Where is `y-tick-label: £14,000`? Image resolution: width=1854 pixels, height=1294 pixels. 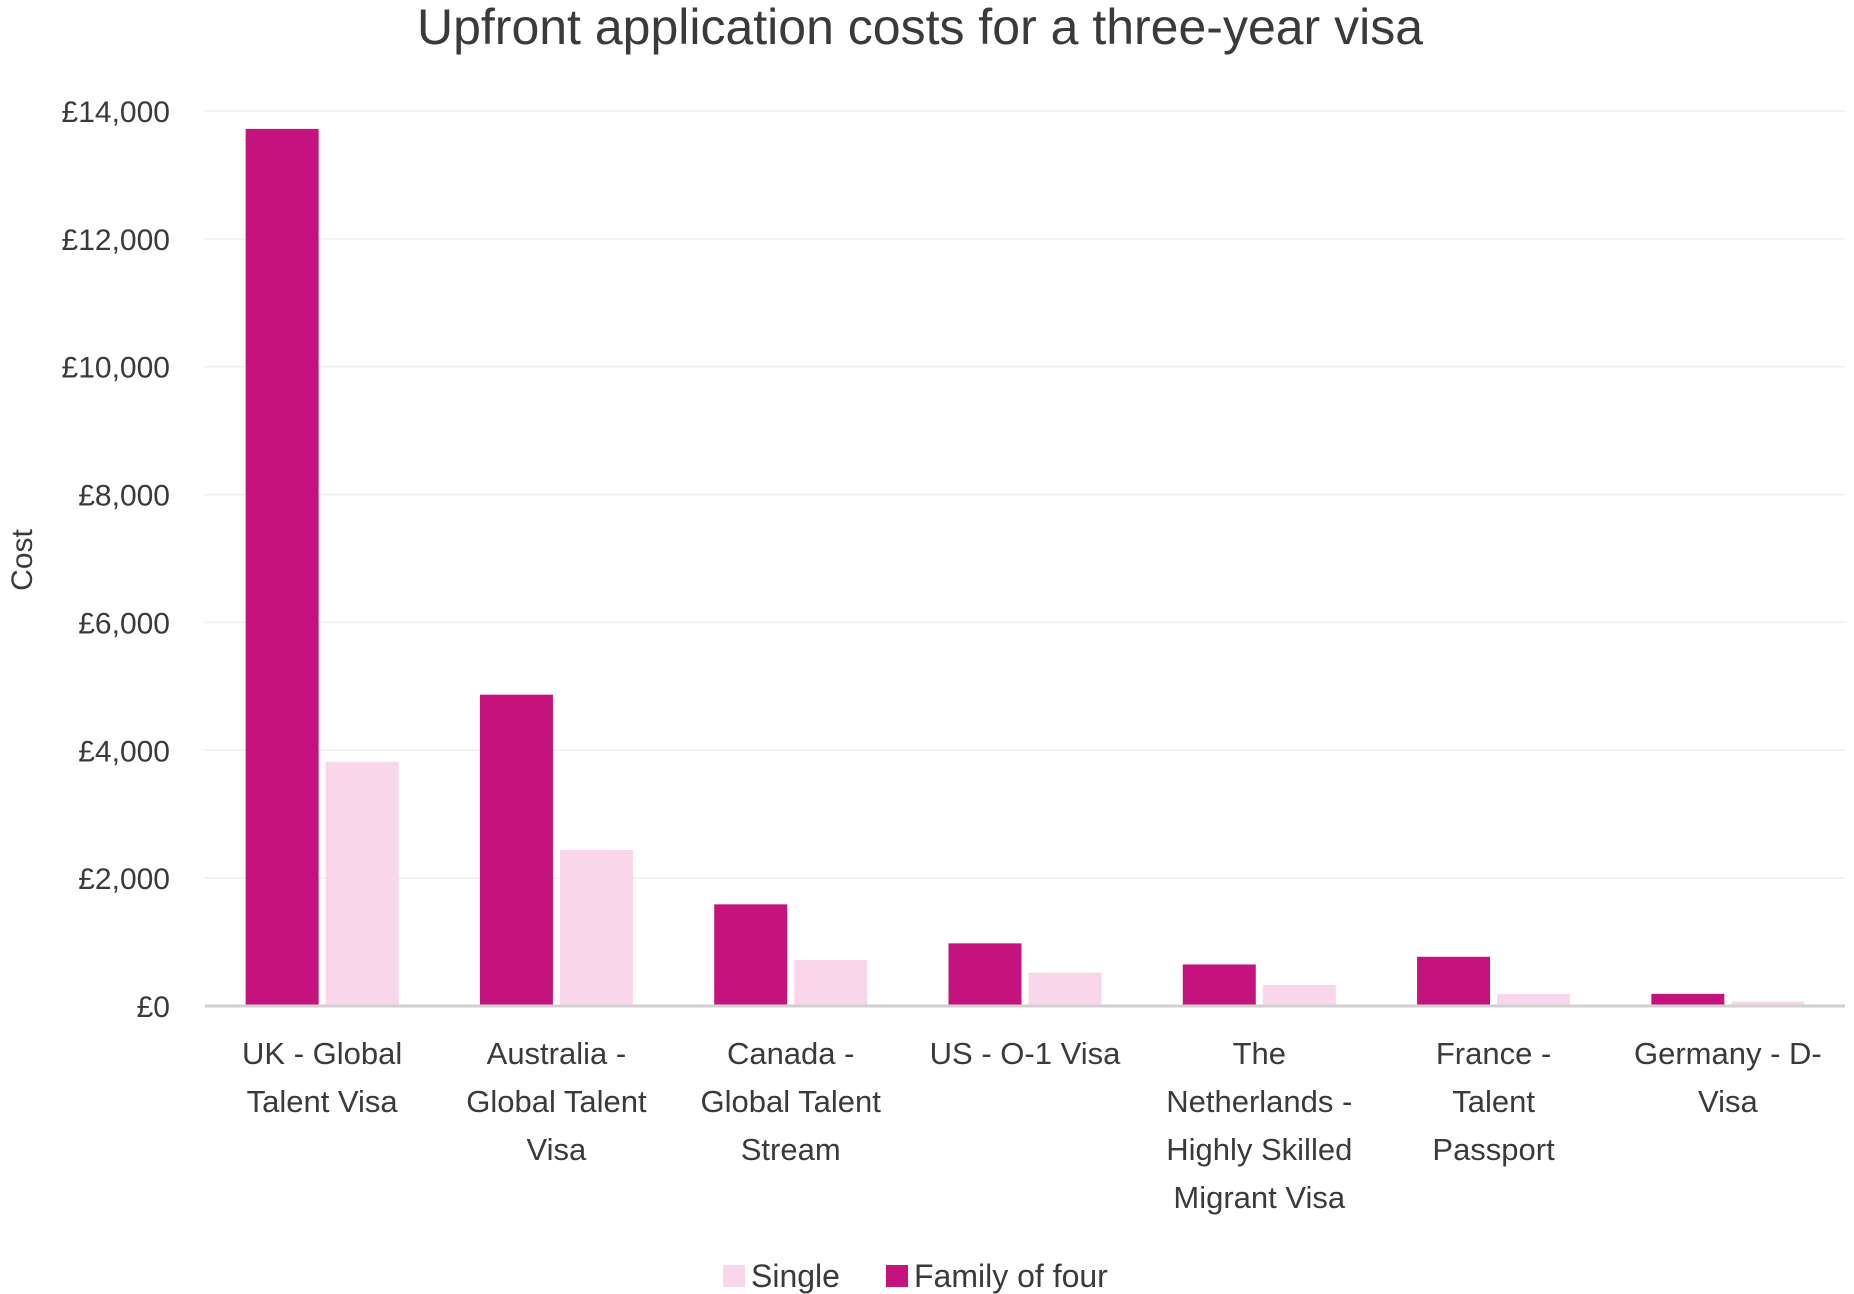
y-tick-label: £14,000 is located at coordinates (116, 112).